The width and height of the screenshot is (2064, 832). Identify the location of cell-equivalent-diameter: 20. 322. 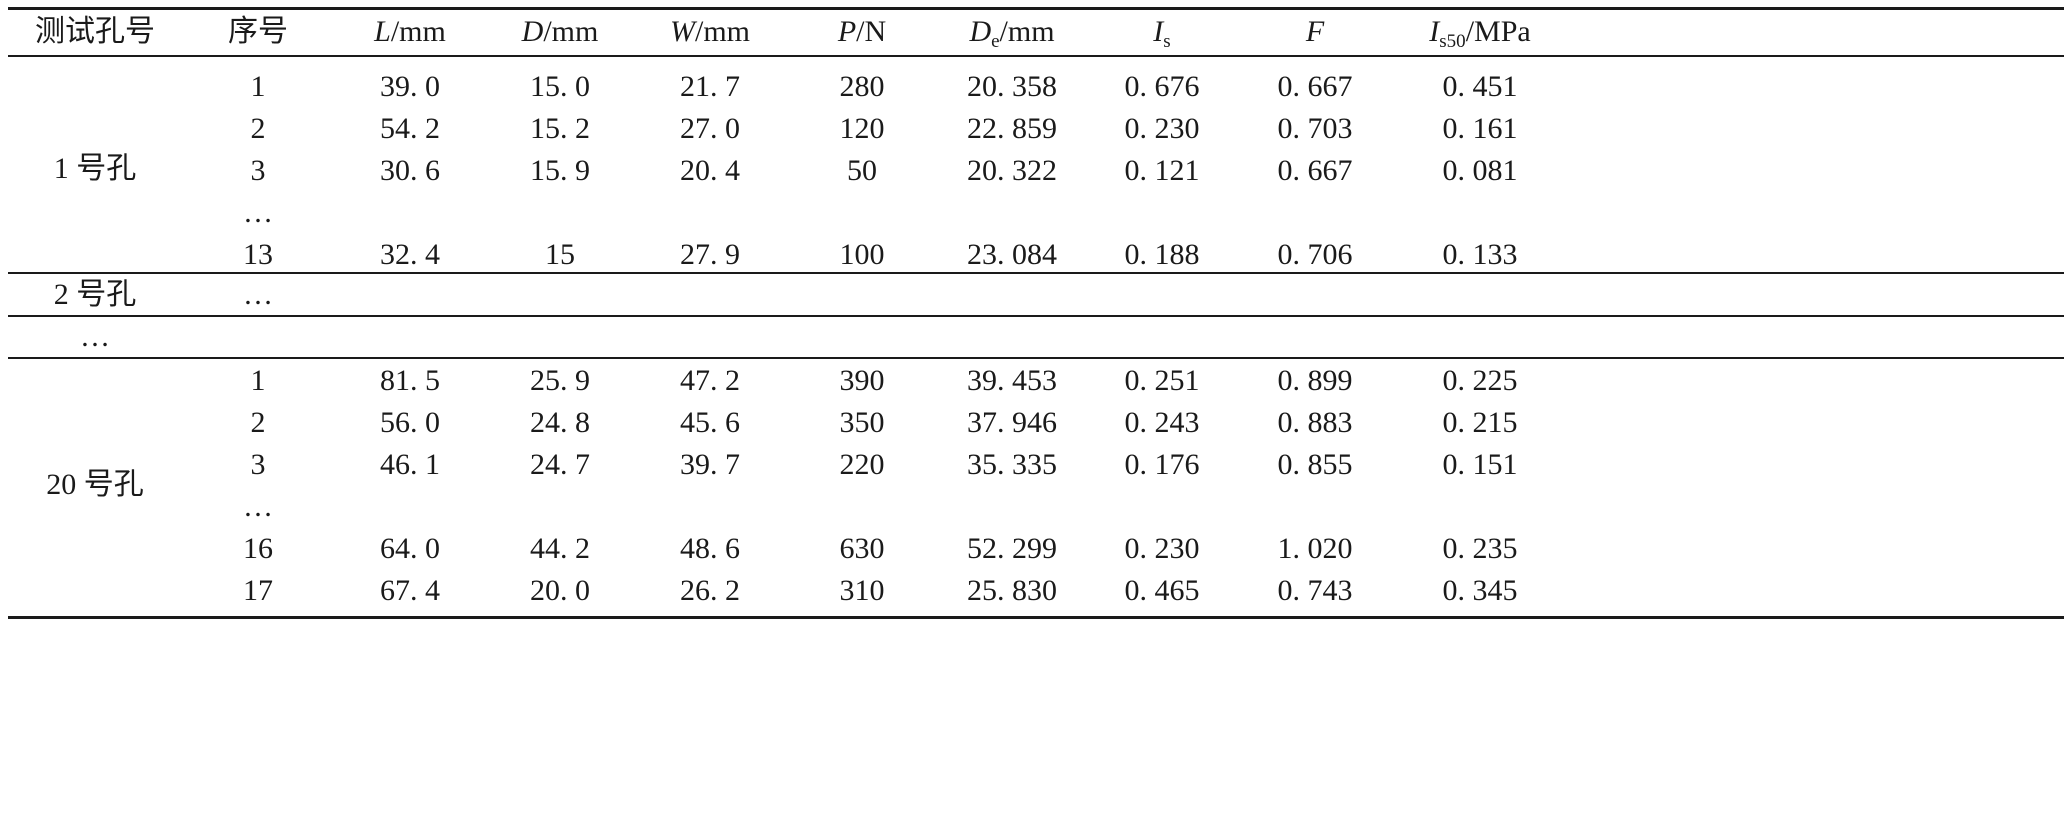
(1012, 170).